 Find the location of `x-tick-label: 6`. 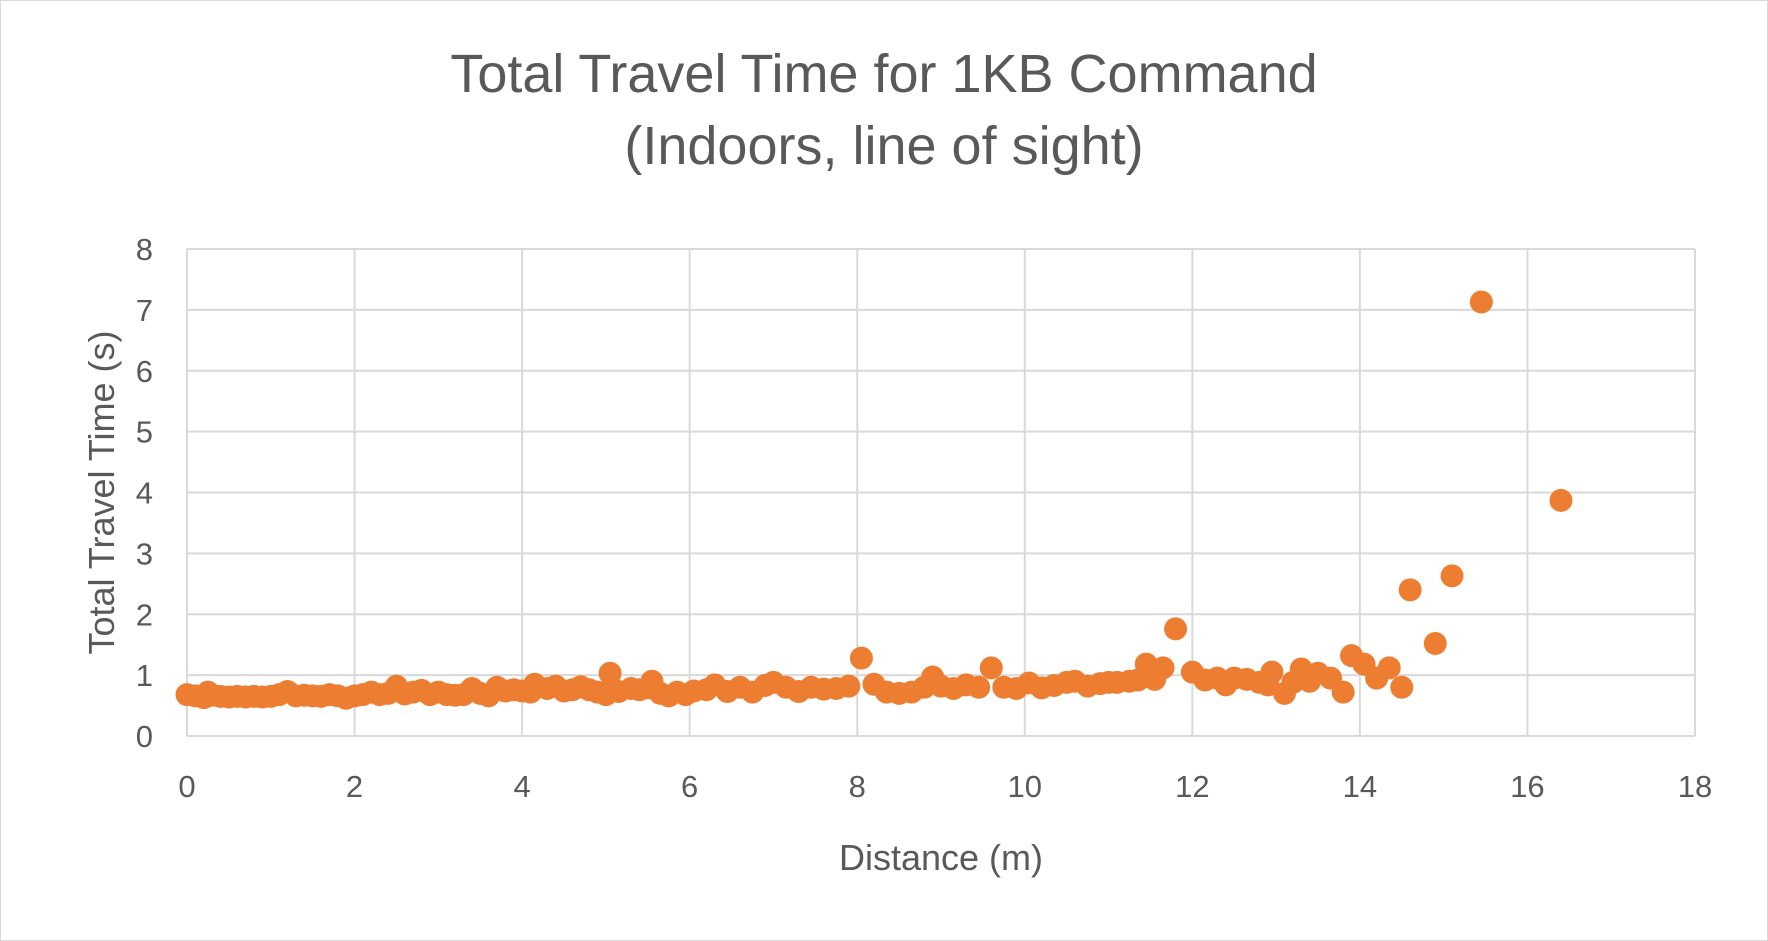

x-tick-label: 6 is located at coordinates (689, 786).